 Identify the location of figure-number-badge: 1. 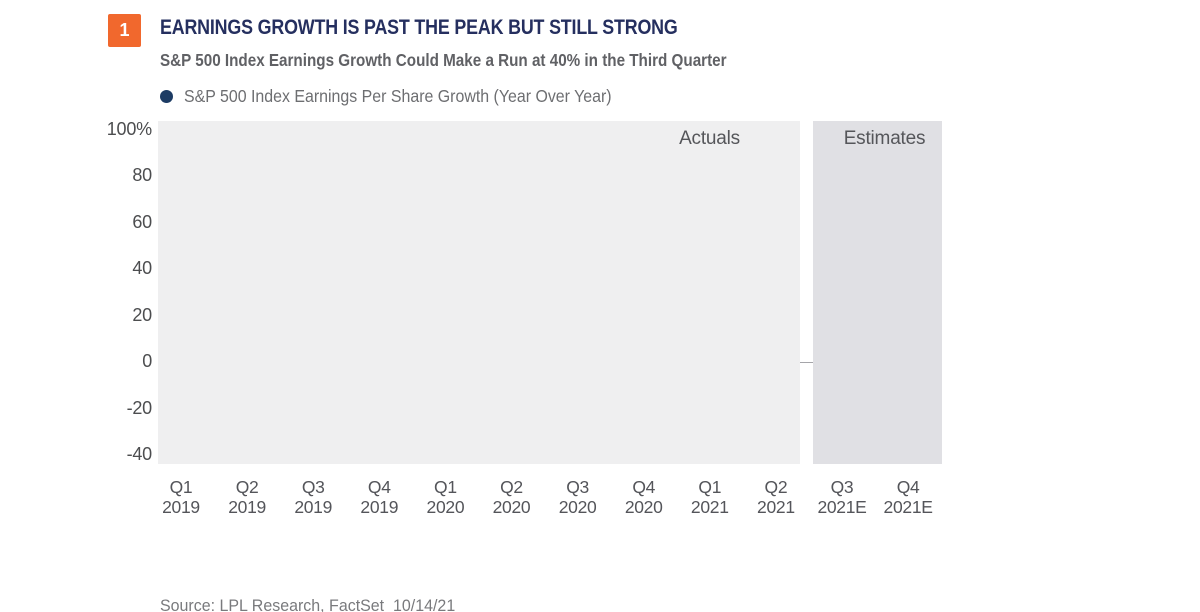
(124, 30).